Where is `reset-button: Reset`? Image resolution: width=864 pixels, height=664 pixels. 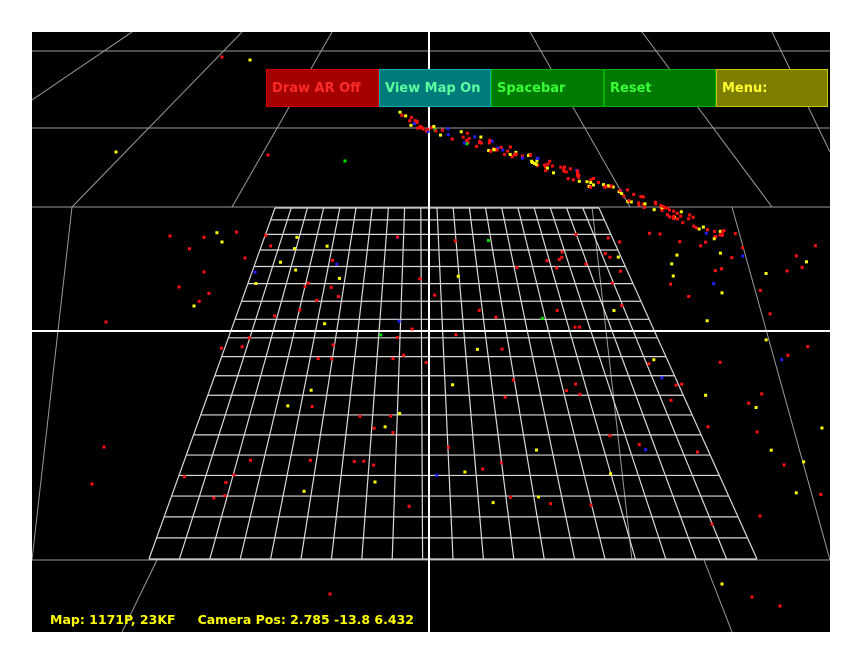 reset-button: Reset is located at coordinates (660, 88).